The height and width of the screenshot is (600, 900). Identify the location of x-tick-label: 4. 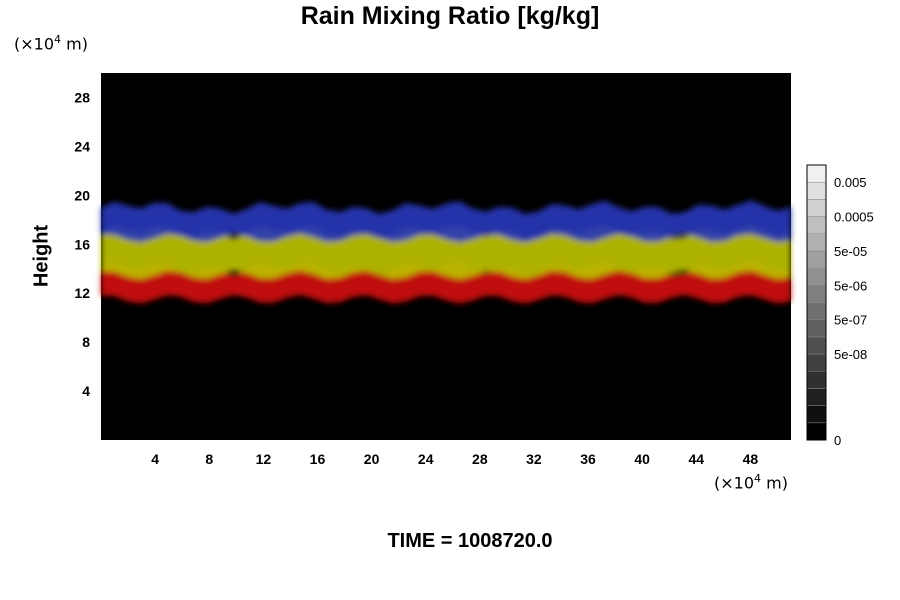
(155, 459).